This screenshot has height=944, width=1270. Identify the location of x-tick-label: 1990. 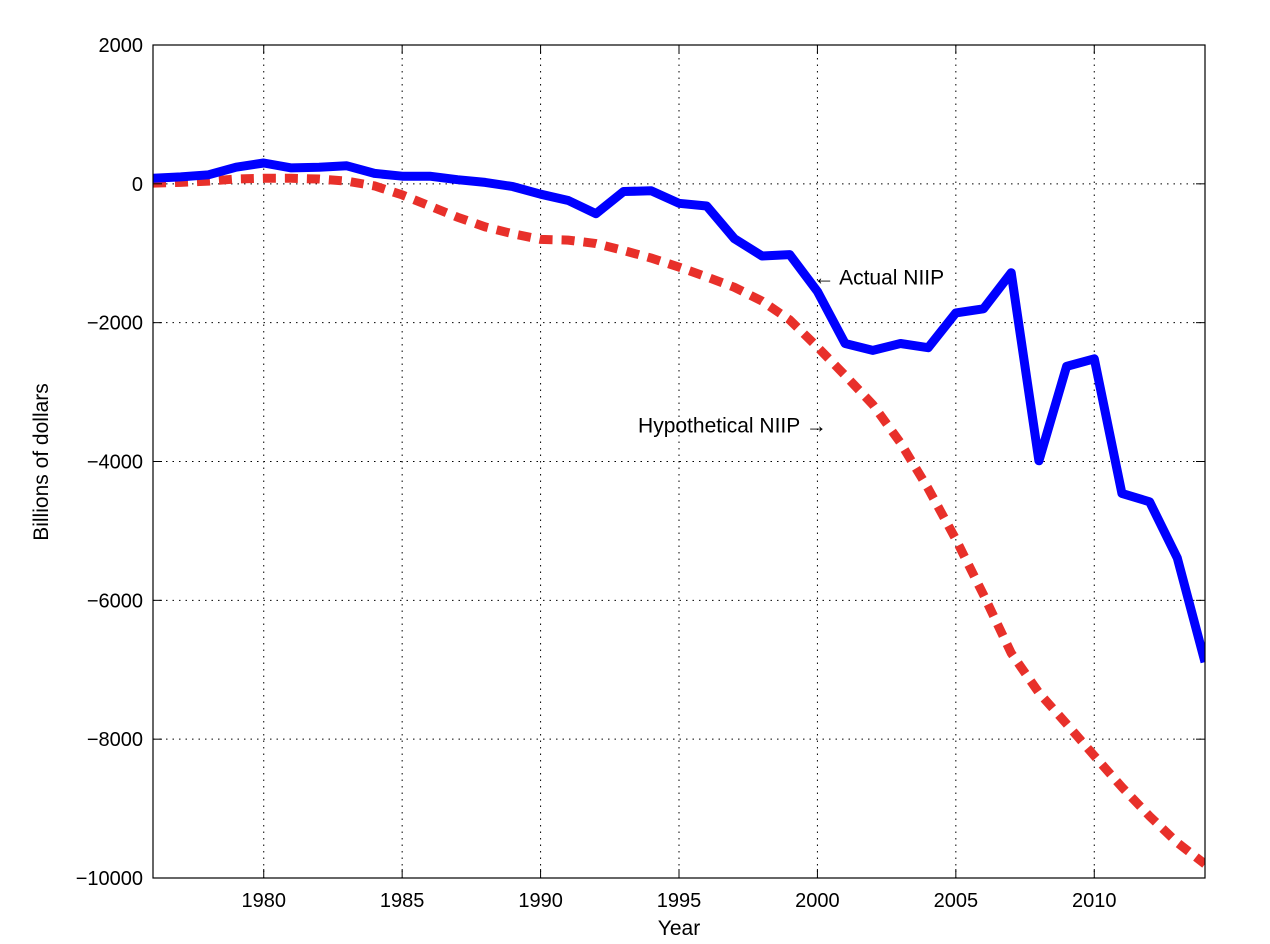
(540, 901).